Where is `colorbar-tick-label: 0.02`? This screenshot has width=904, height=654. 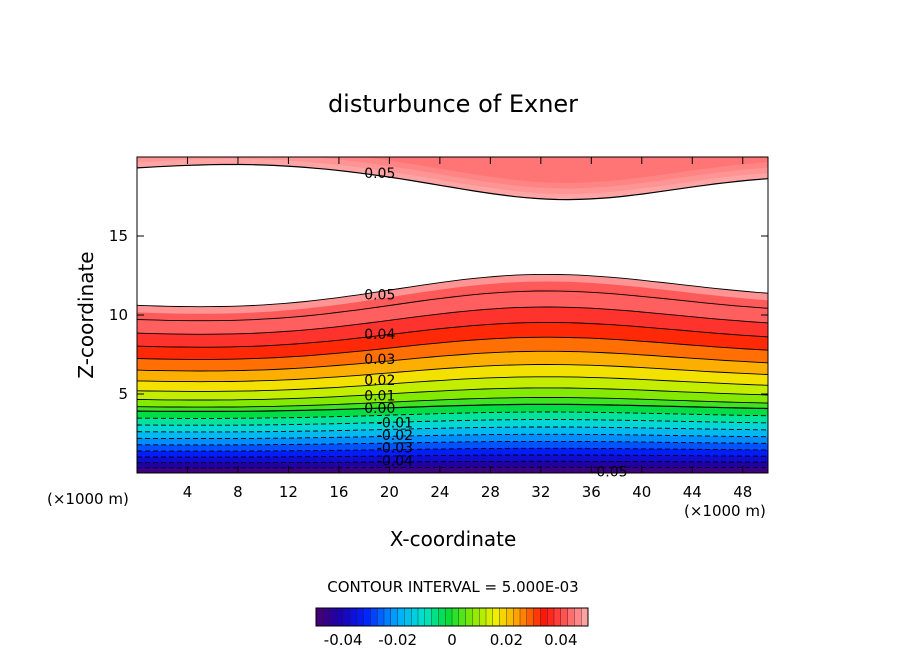
colorbar-tick-label: 0.02 is located at coordinates (506, 640).